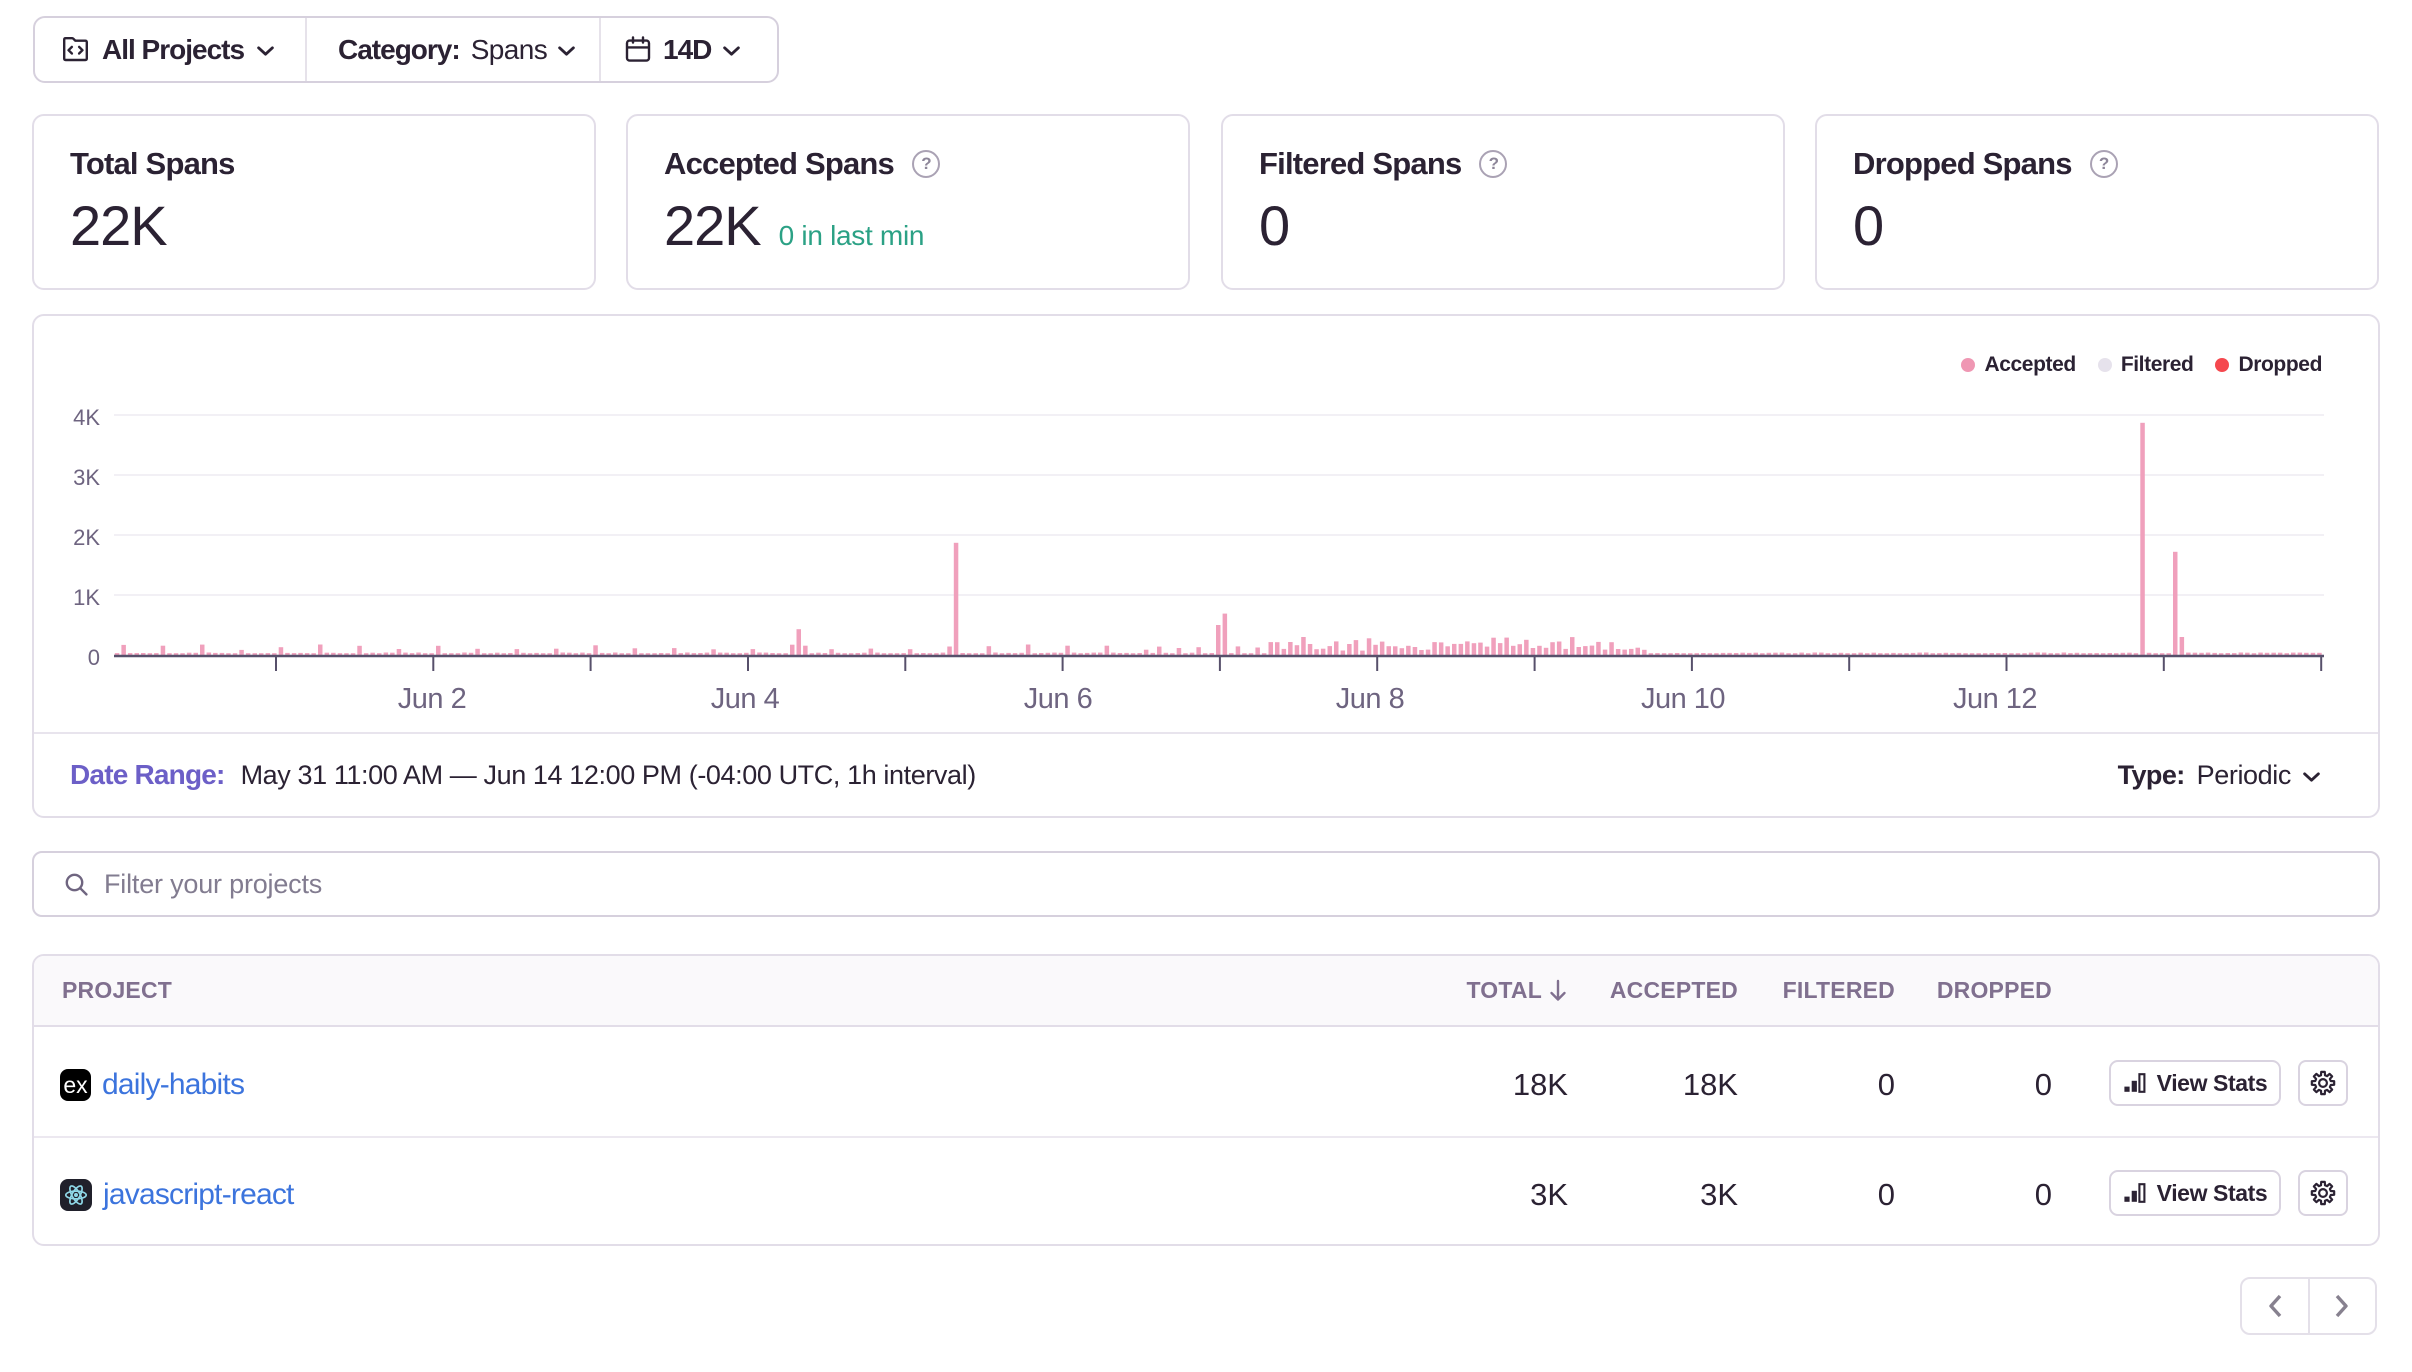 This screenshot has width=2412, height=1372. Describe the element at coordinates (86, 537) in the screenshot. I see `svg-text: 2K` at that location.